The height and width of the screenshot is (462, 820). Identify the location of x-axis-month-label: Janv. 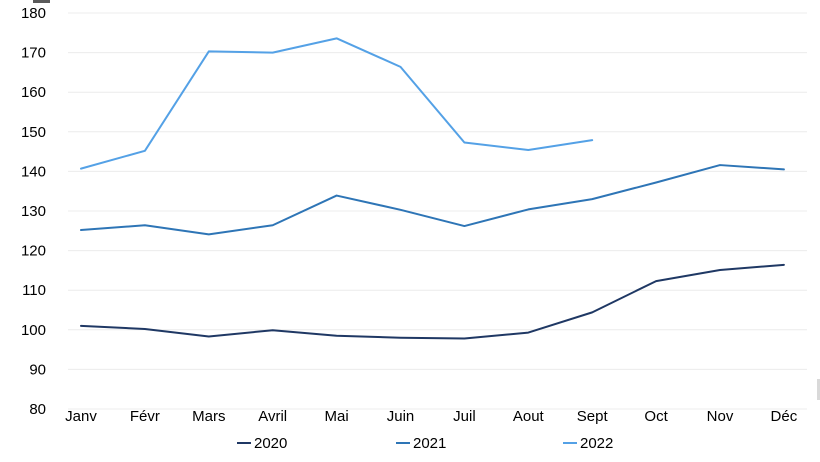
(81, 416).